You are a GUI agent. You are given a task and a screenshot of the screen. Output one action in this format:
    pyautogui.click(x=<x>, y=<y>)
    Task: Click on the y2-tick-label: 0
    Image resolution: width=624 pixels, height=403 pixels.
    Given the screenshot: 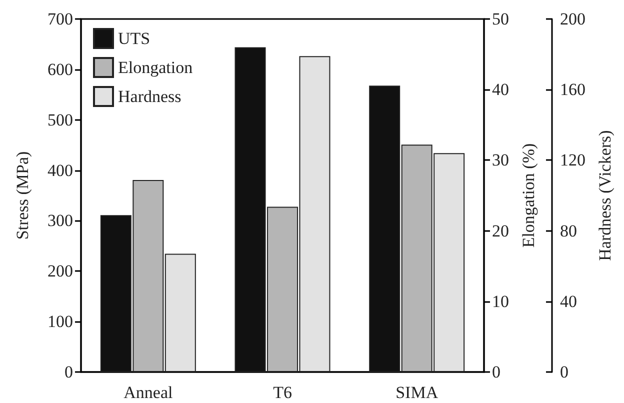 What is the action you would take?
    pyautogui.click(x=496, y=372)
    